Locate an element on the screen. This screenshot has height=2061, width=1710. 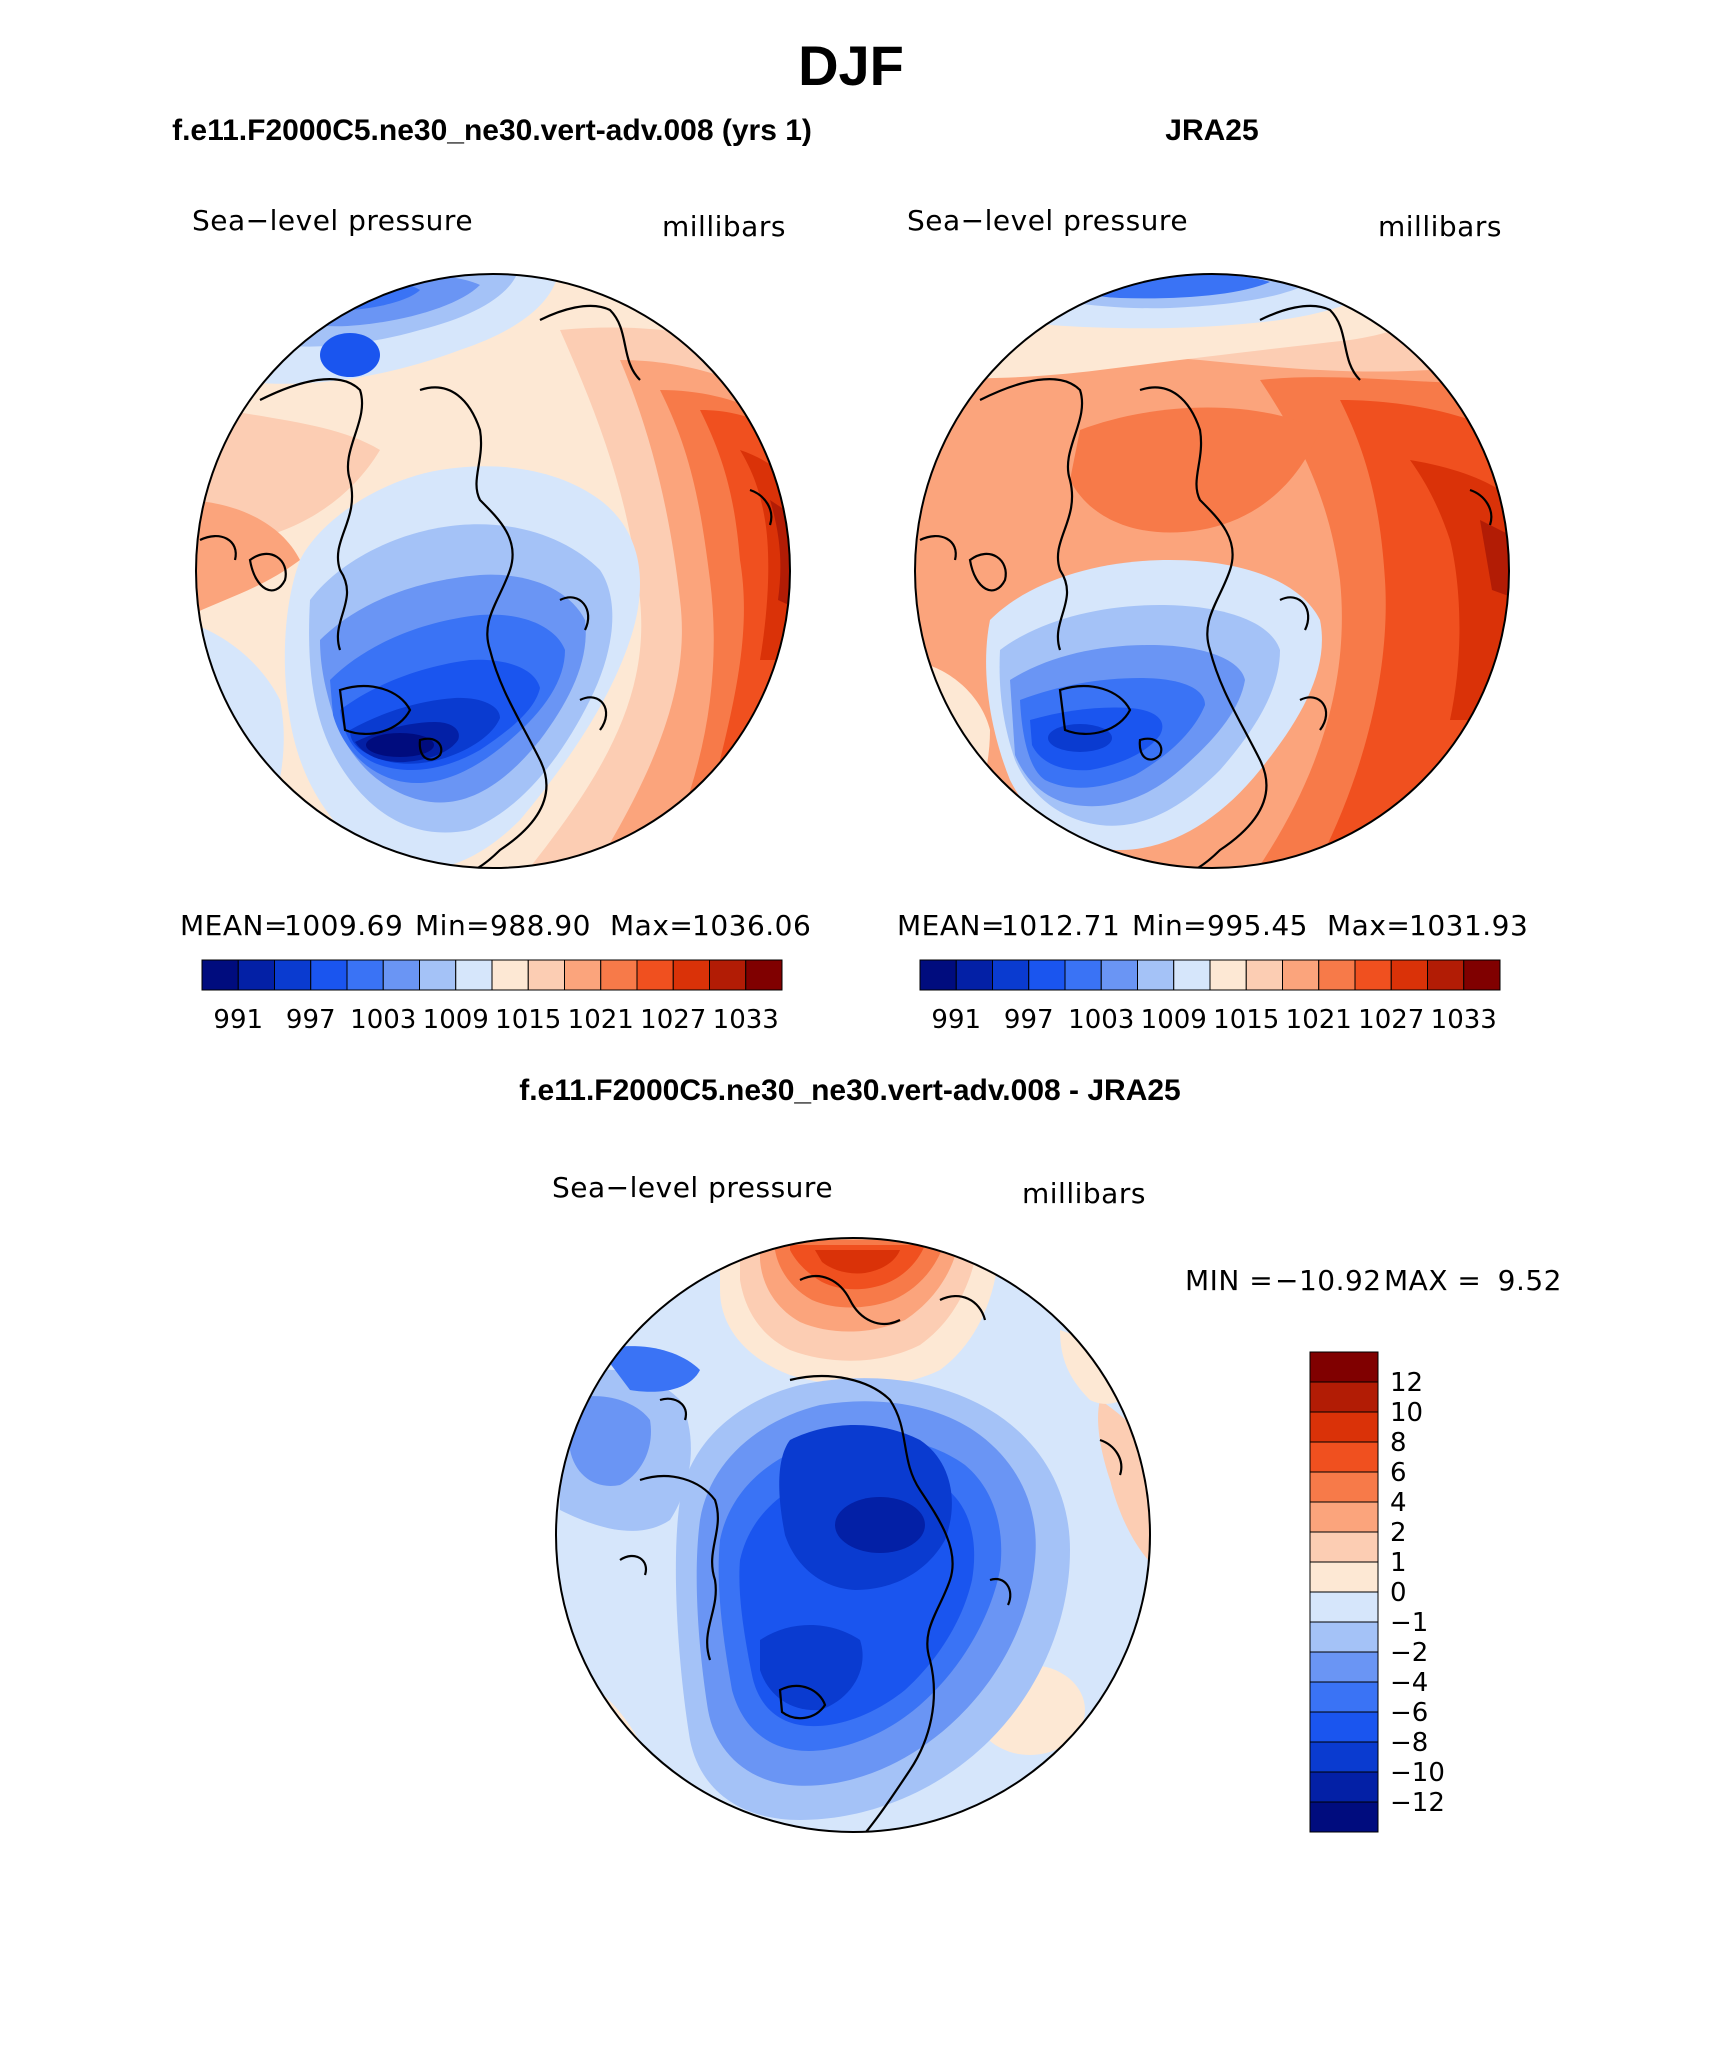
colorbar-tick-label: −6 is located at coordinates (1409, 1713).